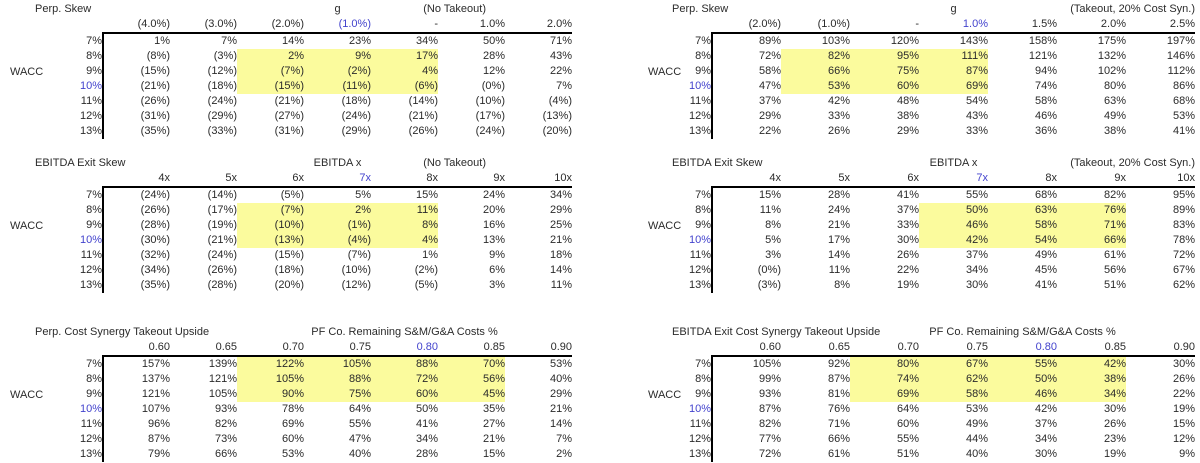 The image size is (1200, 463). I want to click on table-title: EBITDA Exit Skew, so click(80, 163).